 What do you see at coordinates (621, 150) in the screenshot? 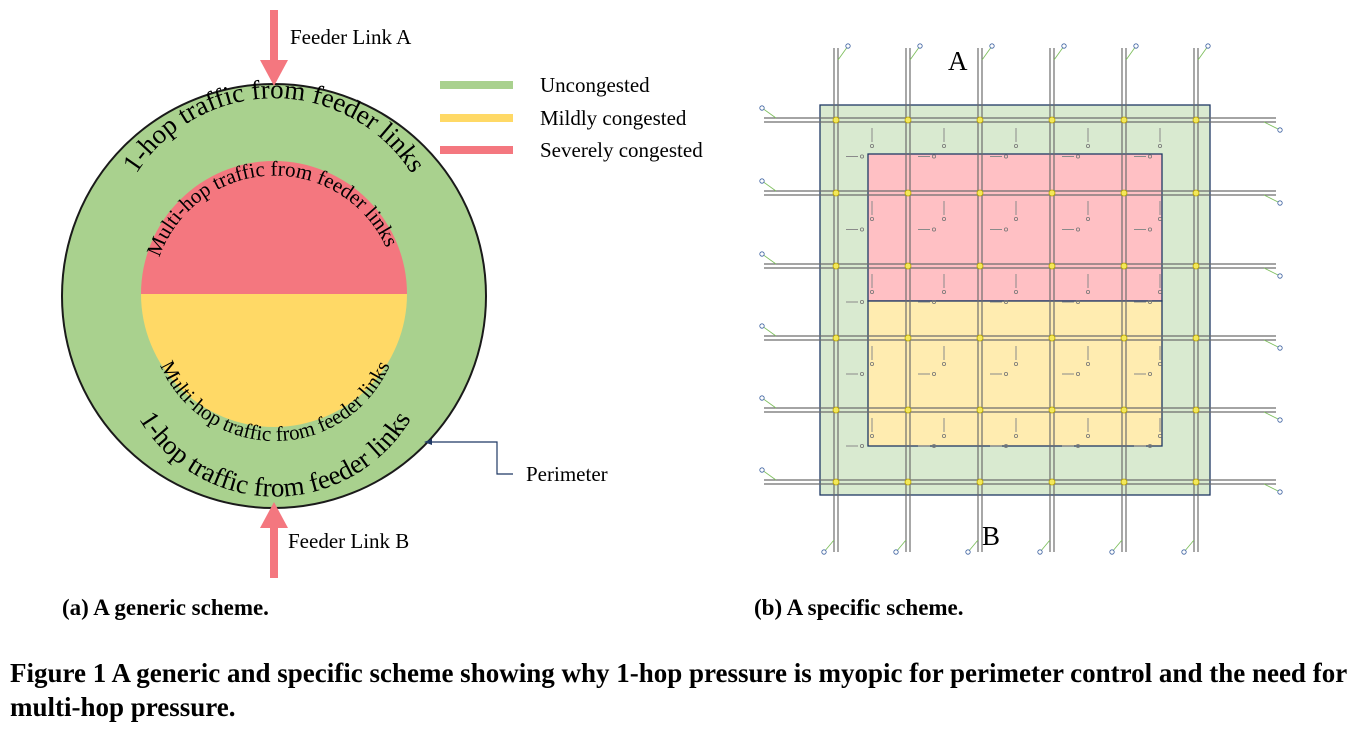
I see `legend-label-severe: Severely congested` at bounding box center [621, 150].